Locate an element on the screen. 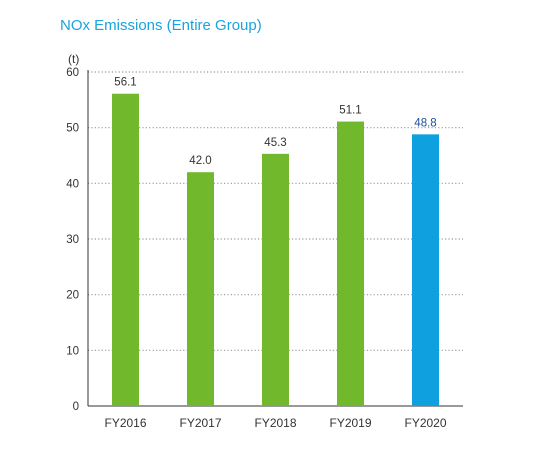  value-label-fy2016: 56.1 is located at coordinates (125, 83).